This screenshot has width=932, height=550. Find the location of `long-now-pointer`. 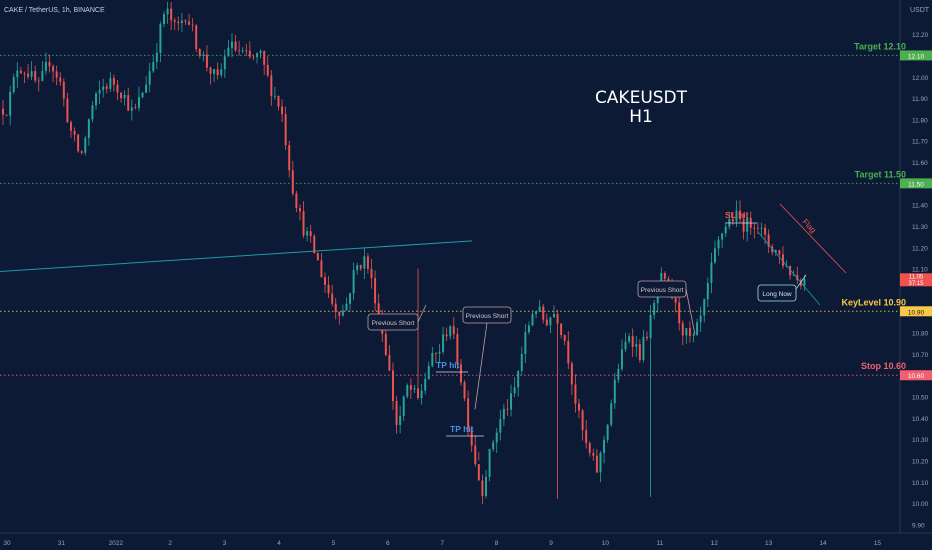

long-now-pointer is located at coordinates (801, 282).